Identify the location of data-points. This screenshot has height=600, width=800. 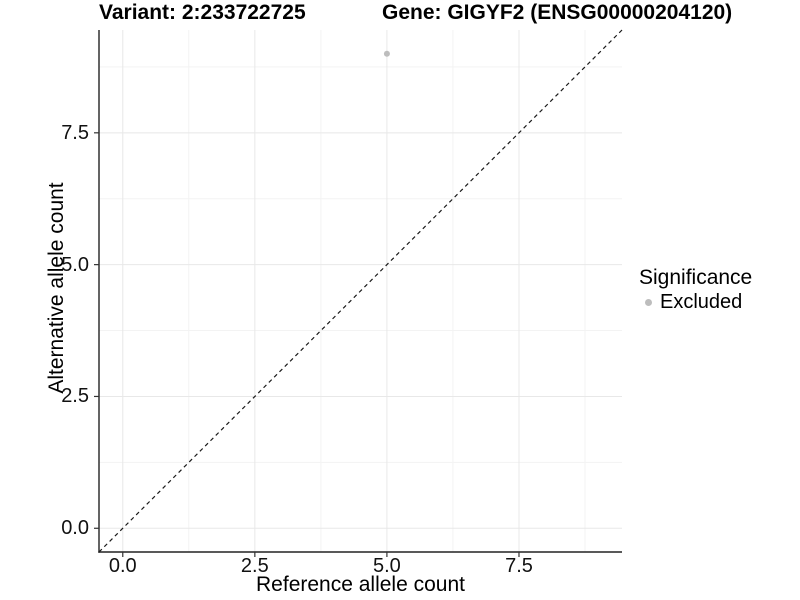
(386, 53).